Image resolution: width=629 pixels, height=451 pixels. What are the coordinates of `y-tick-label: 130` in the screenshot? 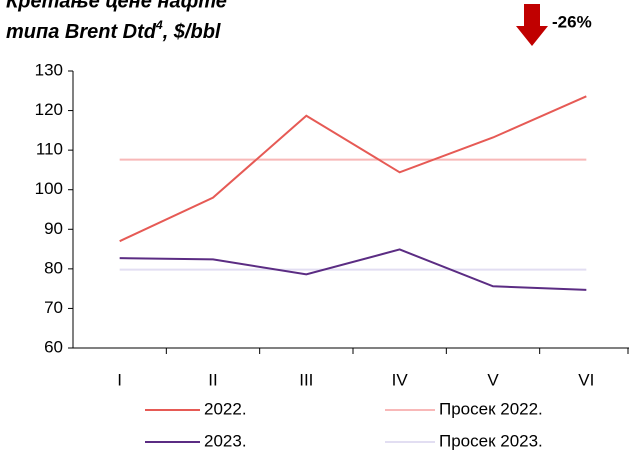 It's located at (49, 69).